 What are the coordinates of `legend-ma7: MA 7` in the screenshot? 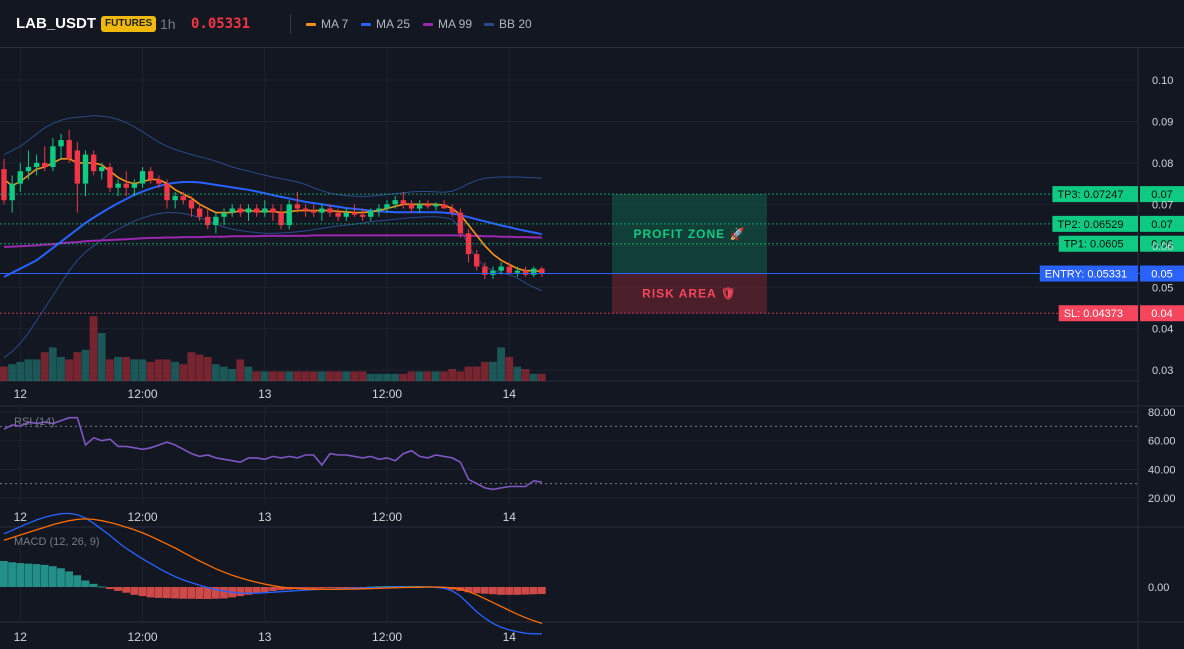 It's located at (327, 24).